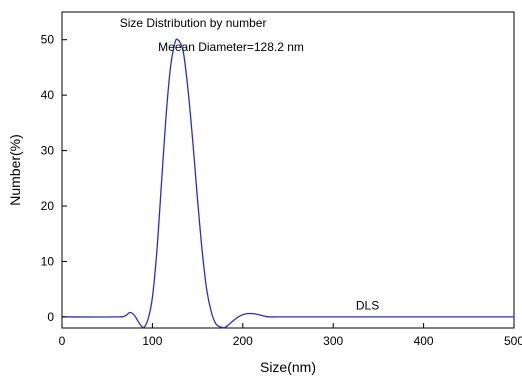 This screenshot has height=381, width=522. Describe the element at coordinates (513, 341) in the screenshot. I see `x-tick-label: 500` at that location.